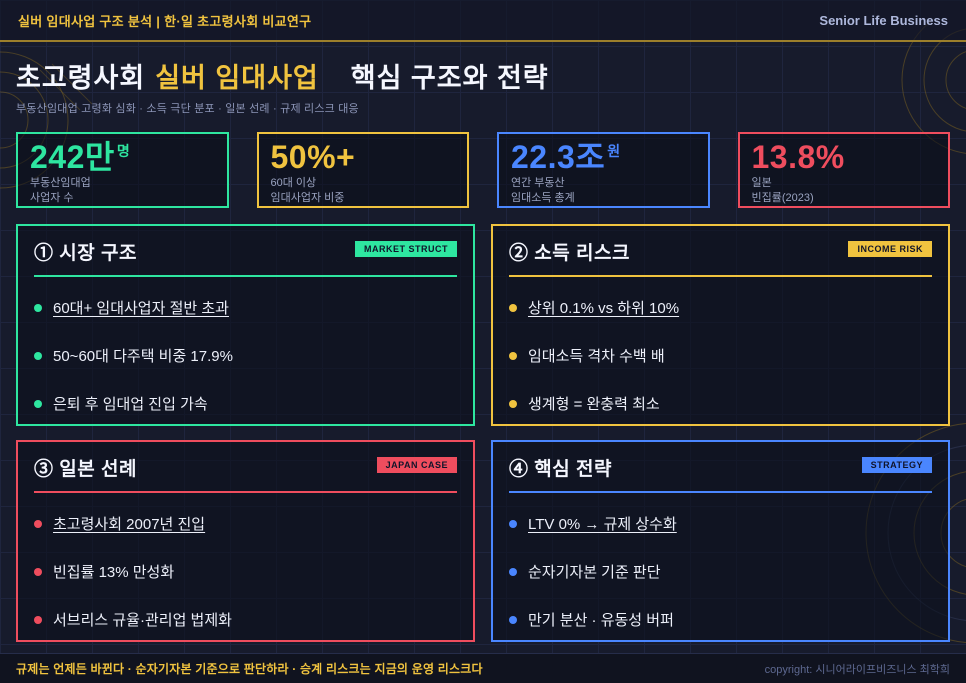 Image resolution: width=966 pixels, height=683 pixels. I want to click on stat-card-rental-income: 22.3조 원 연간 부동산 임대소득 총계, so click(603, 170).